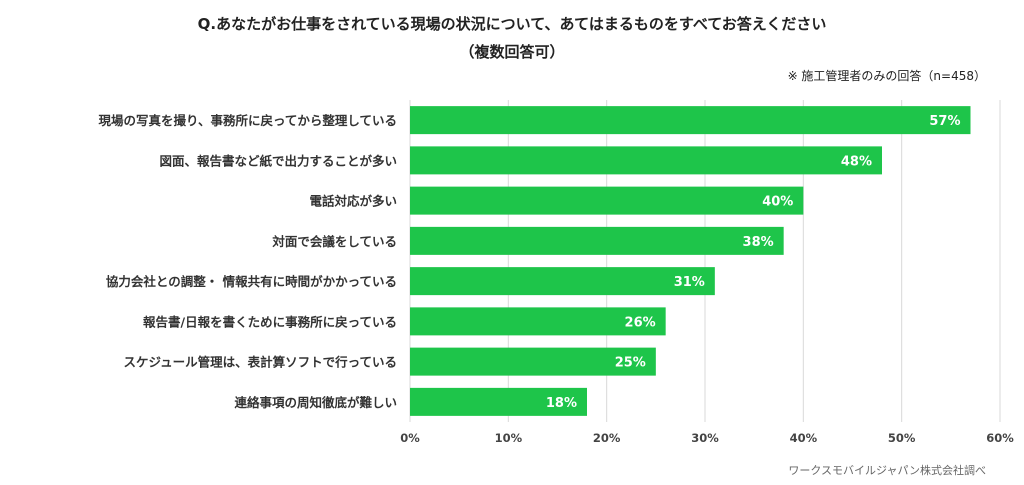  I want to click on x-tick-label: 40%, so click(804, 438).